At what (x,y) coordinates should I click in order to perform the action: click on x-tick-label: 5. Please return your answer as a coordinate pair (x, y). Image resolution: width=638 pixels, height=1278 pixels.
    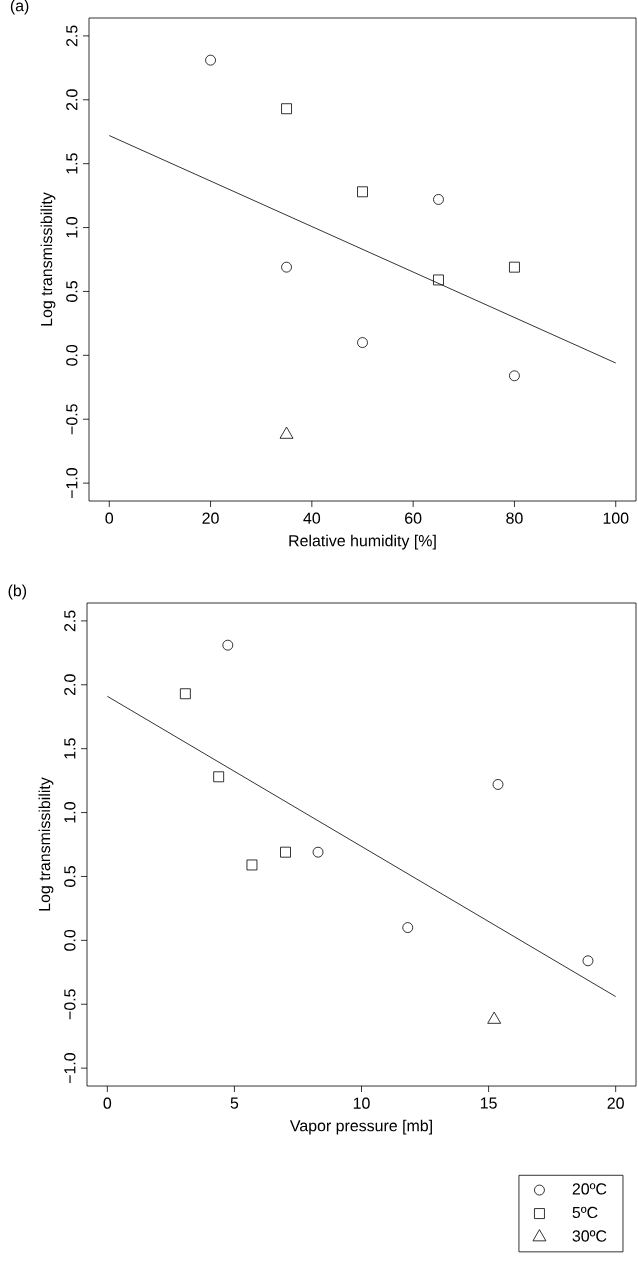
    Looking at the image, I should click on (234, 1103).